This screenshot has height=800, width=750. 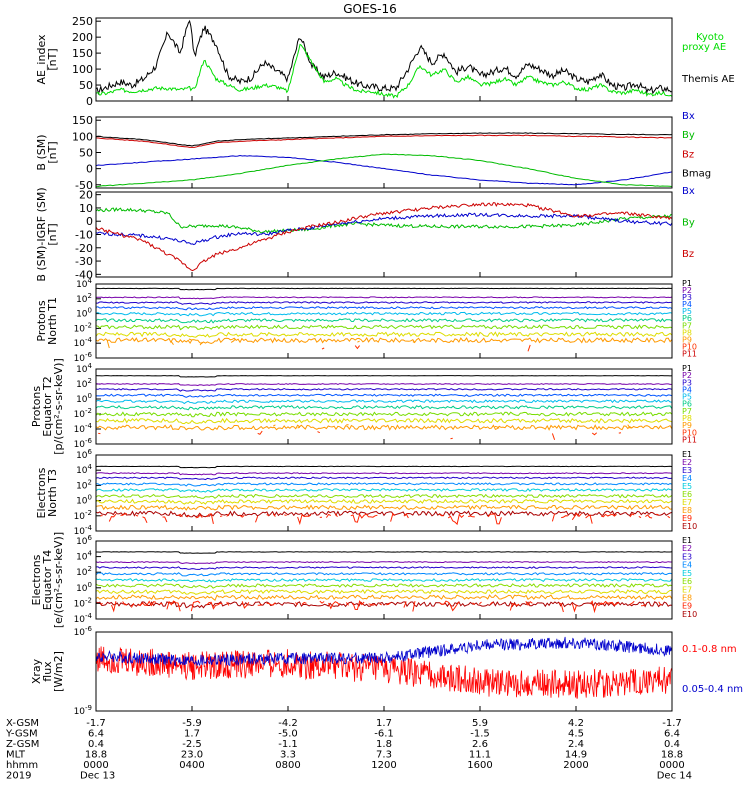 I want to click on legend-label: proxy AE, so click(x=704, y=47).